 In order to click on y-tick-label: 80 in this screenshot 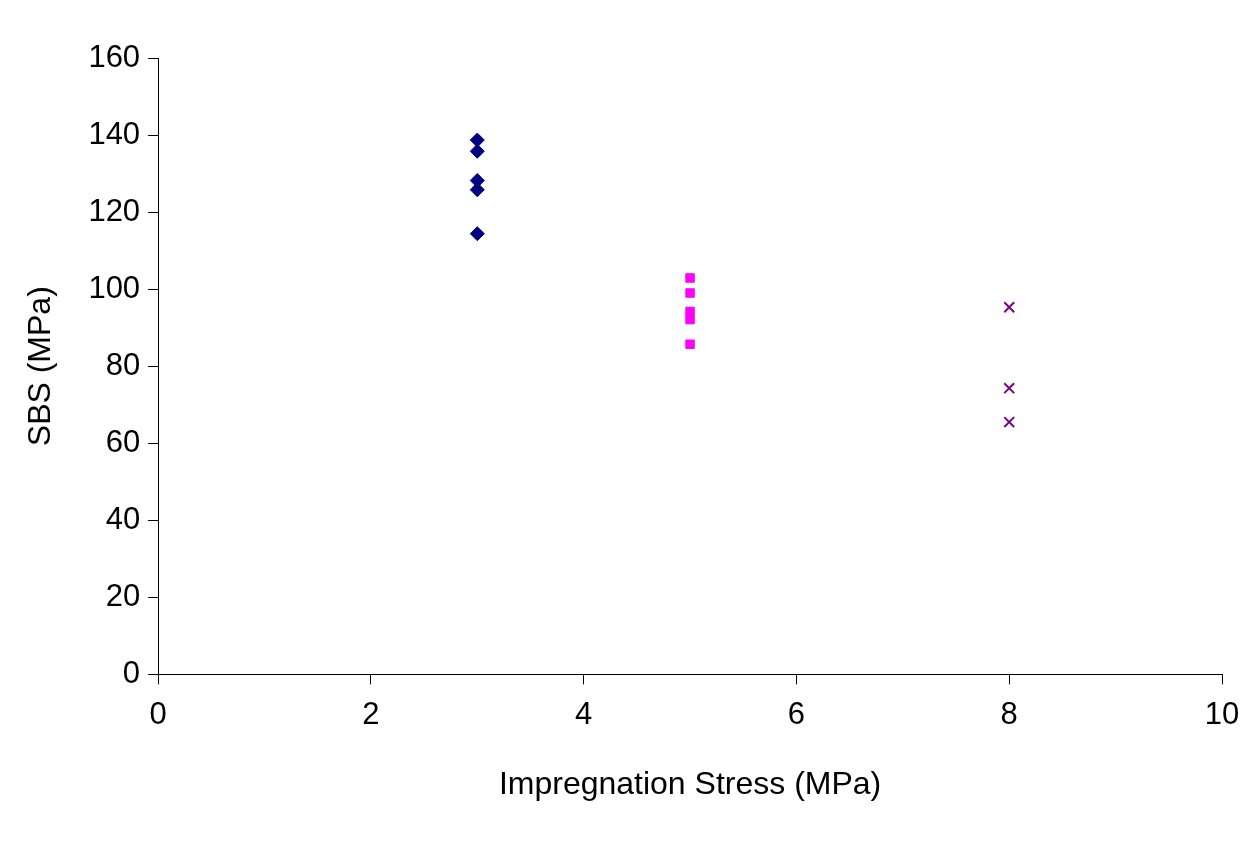, I will do `click(123, 364)`.